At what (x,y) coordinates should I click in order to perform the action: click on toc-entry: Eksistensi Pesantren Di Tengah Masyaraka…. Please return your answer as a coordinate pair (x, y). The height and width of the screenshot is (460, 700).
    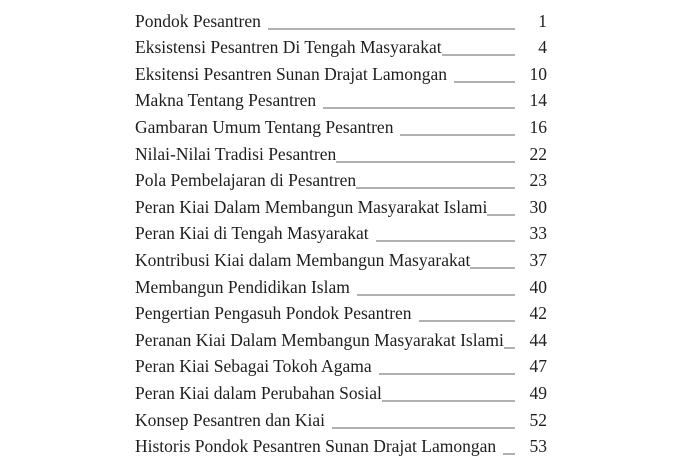
    Looking at the image, I should click on (341, 47).